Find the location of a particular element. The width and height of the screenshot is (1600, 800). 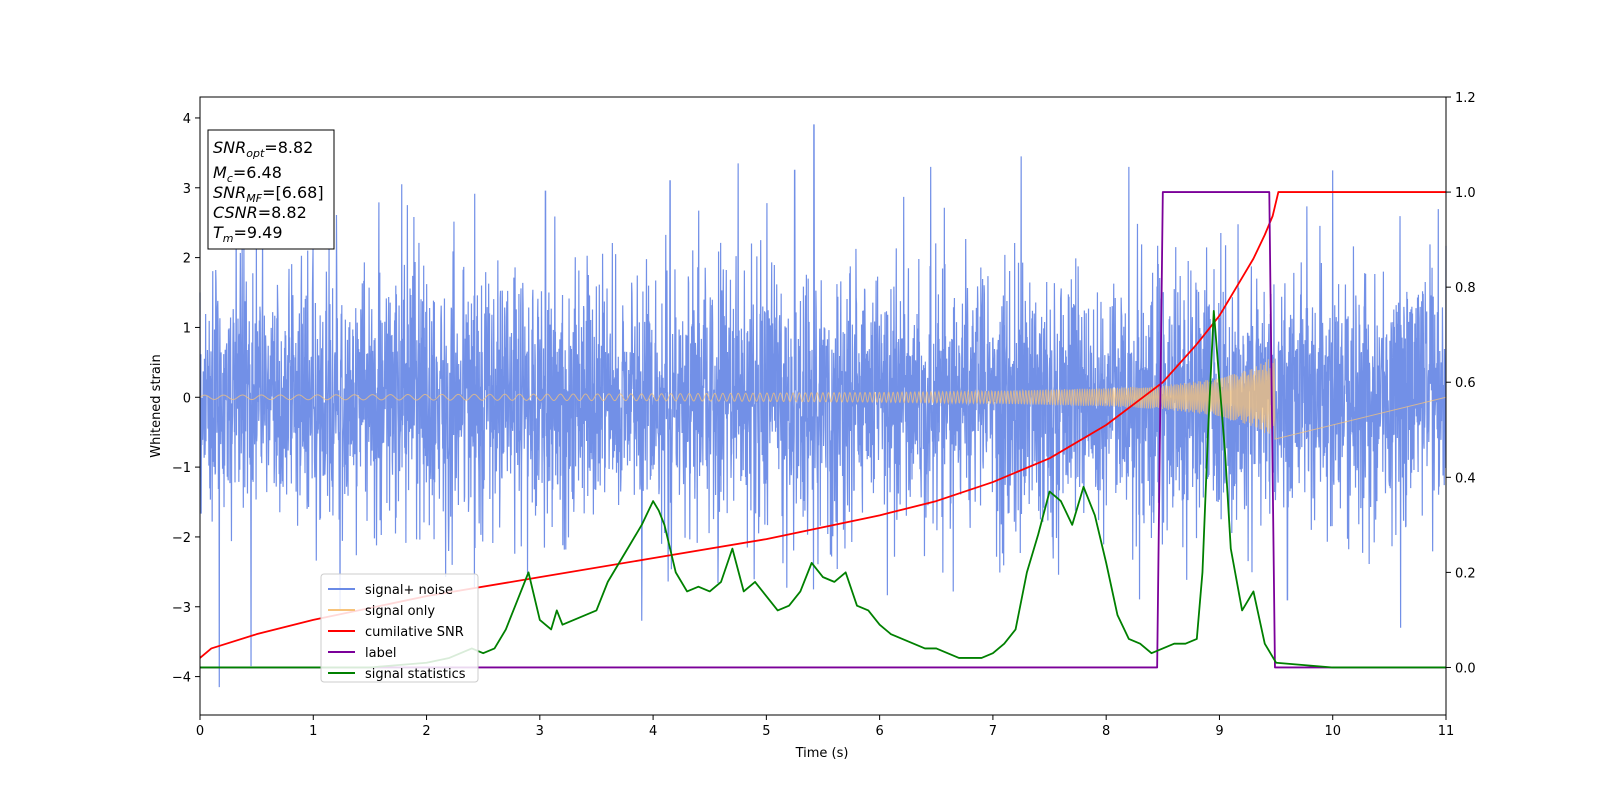

info-line: Mc=6.48 is located at coordinates (247, 174).